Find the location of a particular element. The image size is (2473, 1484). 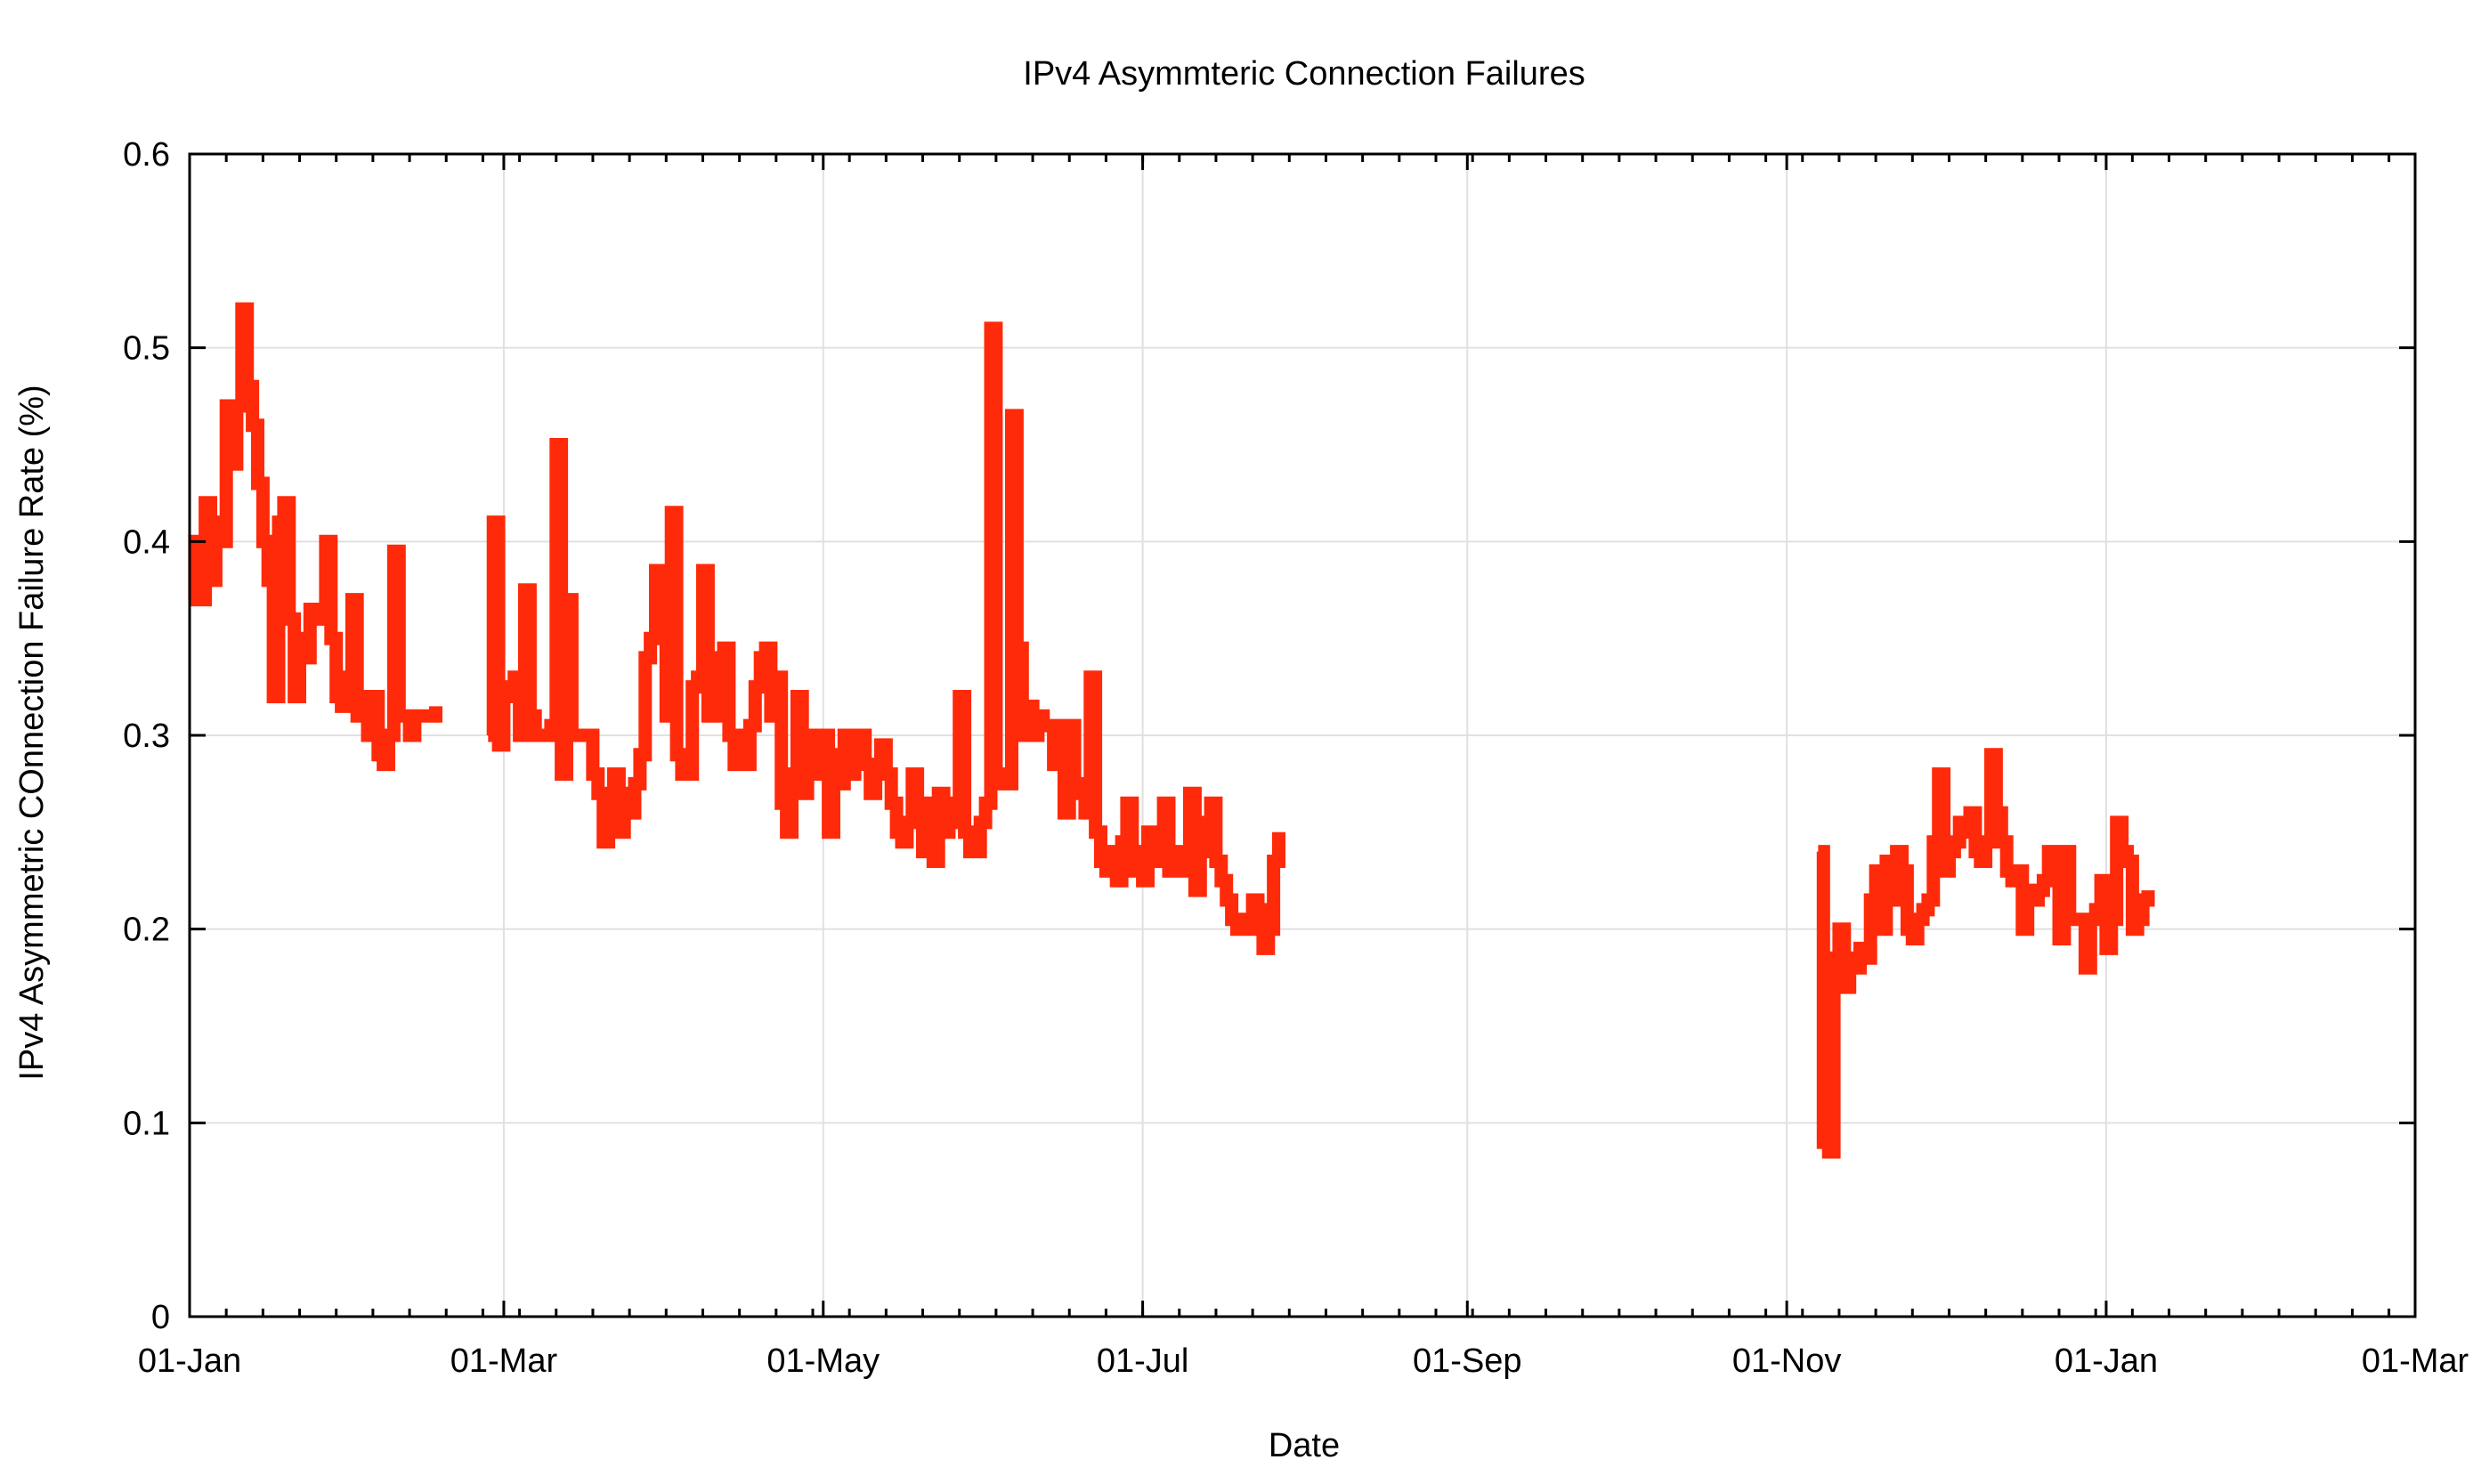

y-tick-label: 0.2 is located at coordinates (146, 930).